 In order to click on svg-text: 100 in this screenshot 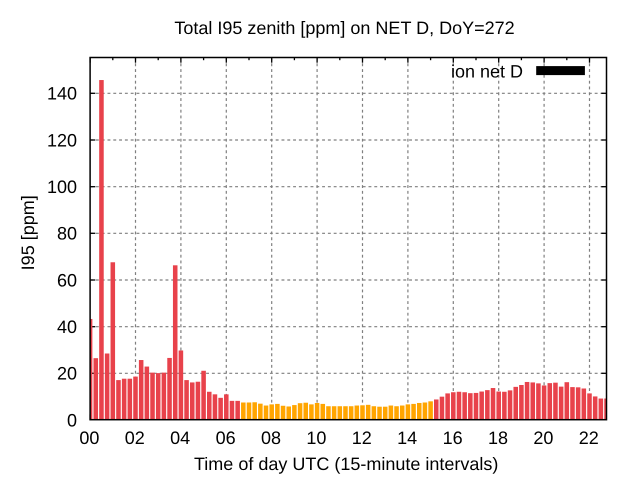, I will do `click(62, 187)`.